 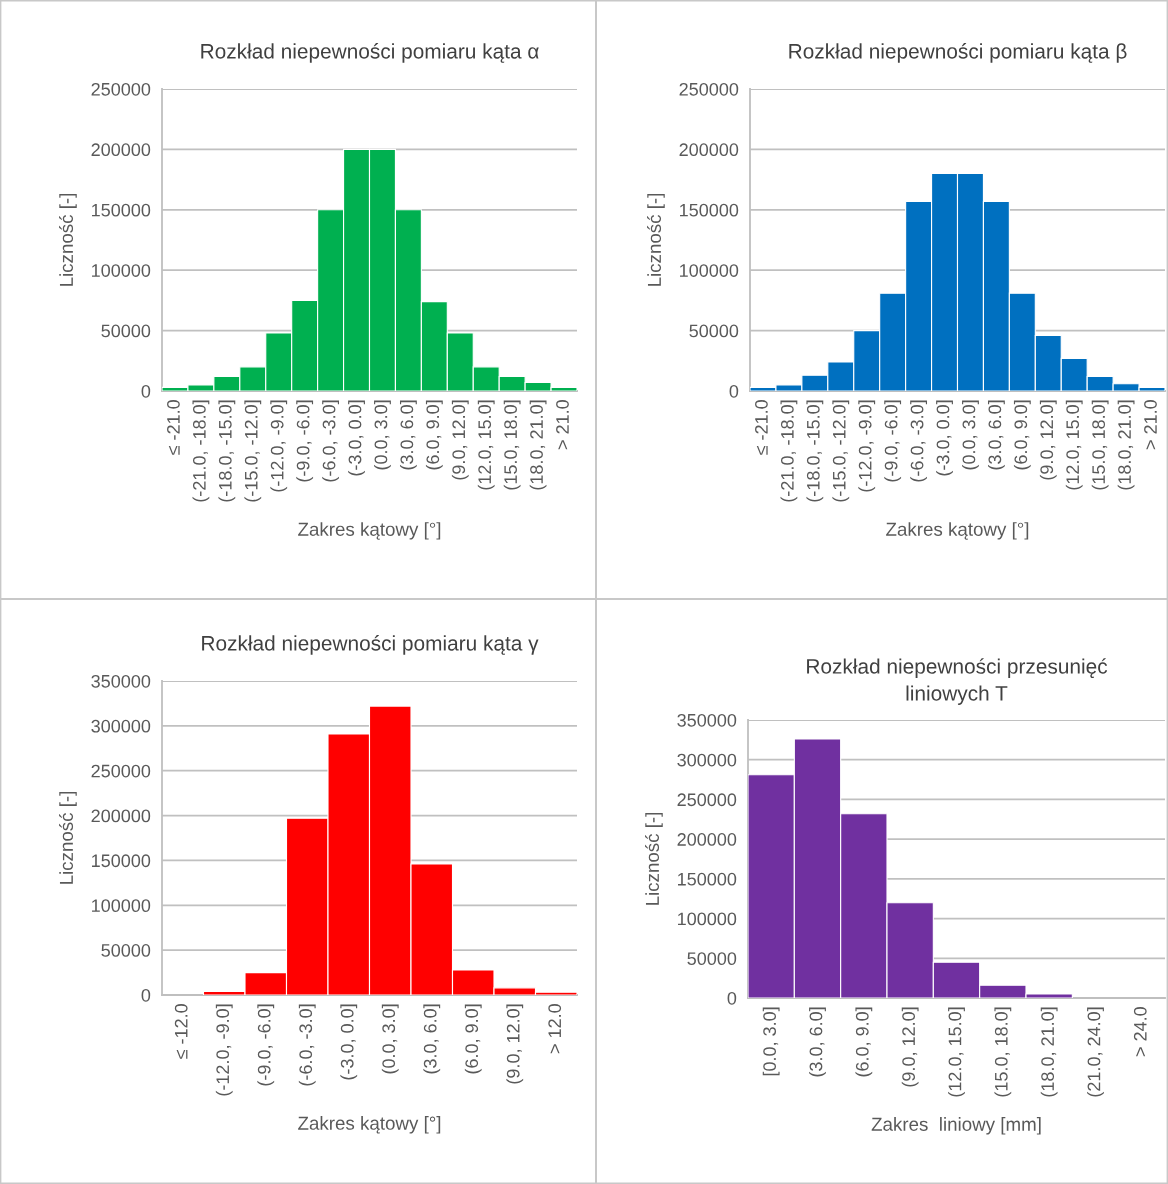 I want to click on chart-title: Rozkład niepewności pomiaru kąta α, so click(x=370, y=53).